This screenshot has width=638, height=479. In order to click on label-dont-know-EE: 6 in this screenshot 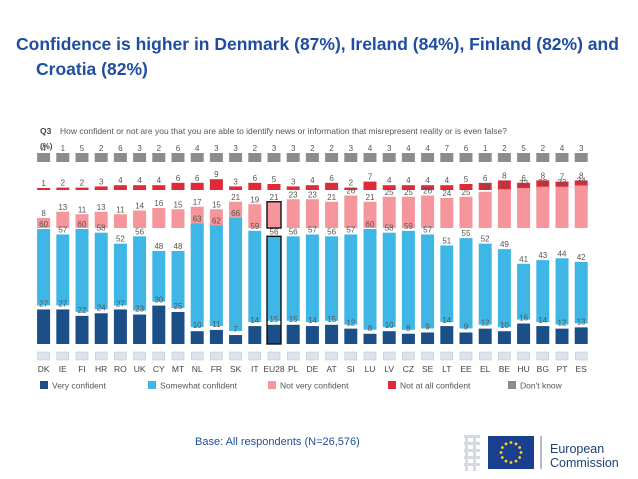, I will do `click(466, 148)`.